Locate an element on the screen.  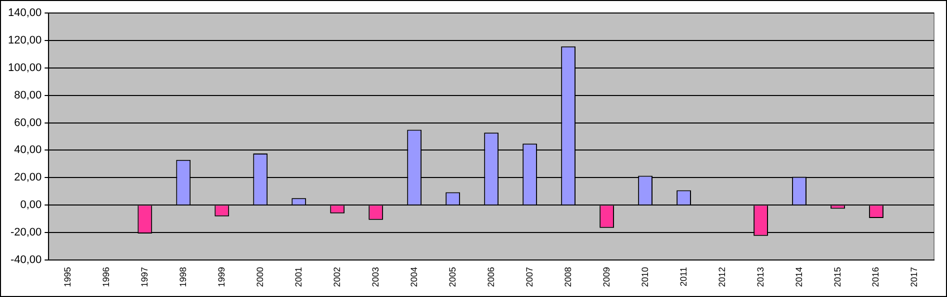
x-tick-label: 2016 is located at coordinates (875, 277).